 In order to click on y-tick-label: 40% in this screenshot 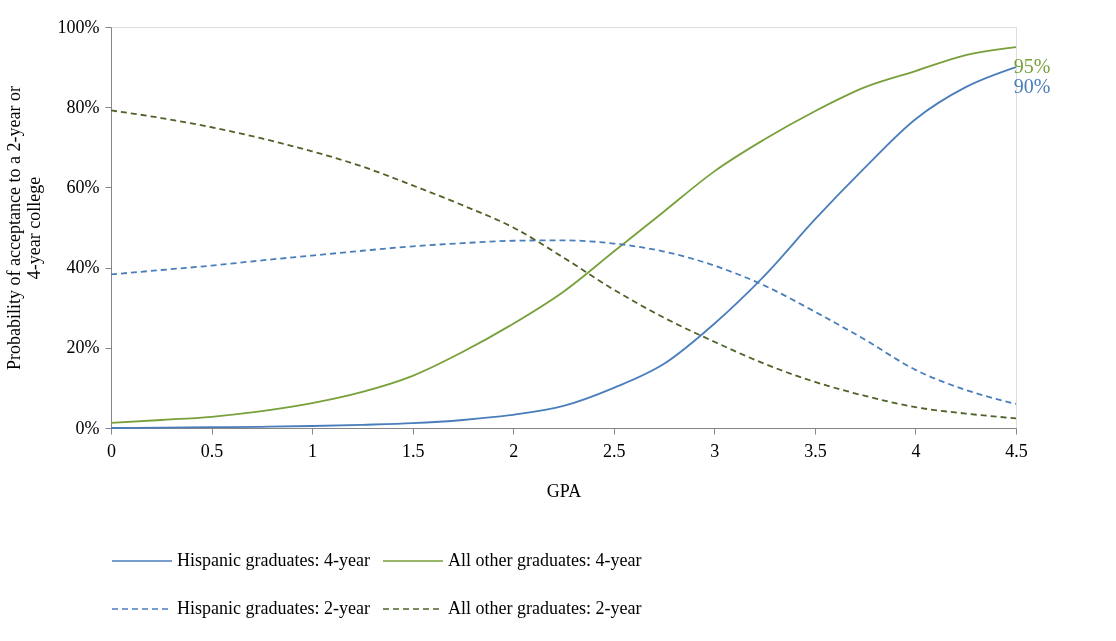, I will do `click(83, 267)`.